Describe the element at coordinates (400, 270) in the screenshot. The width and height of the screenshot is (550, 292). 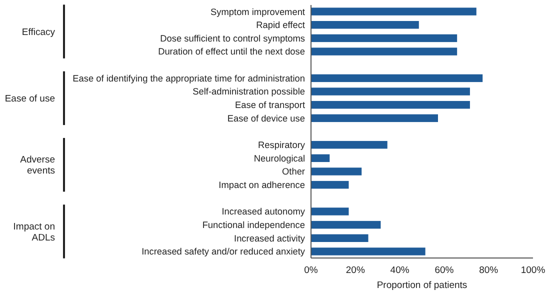
I see `x-tick-label: 40%` at that location.